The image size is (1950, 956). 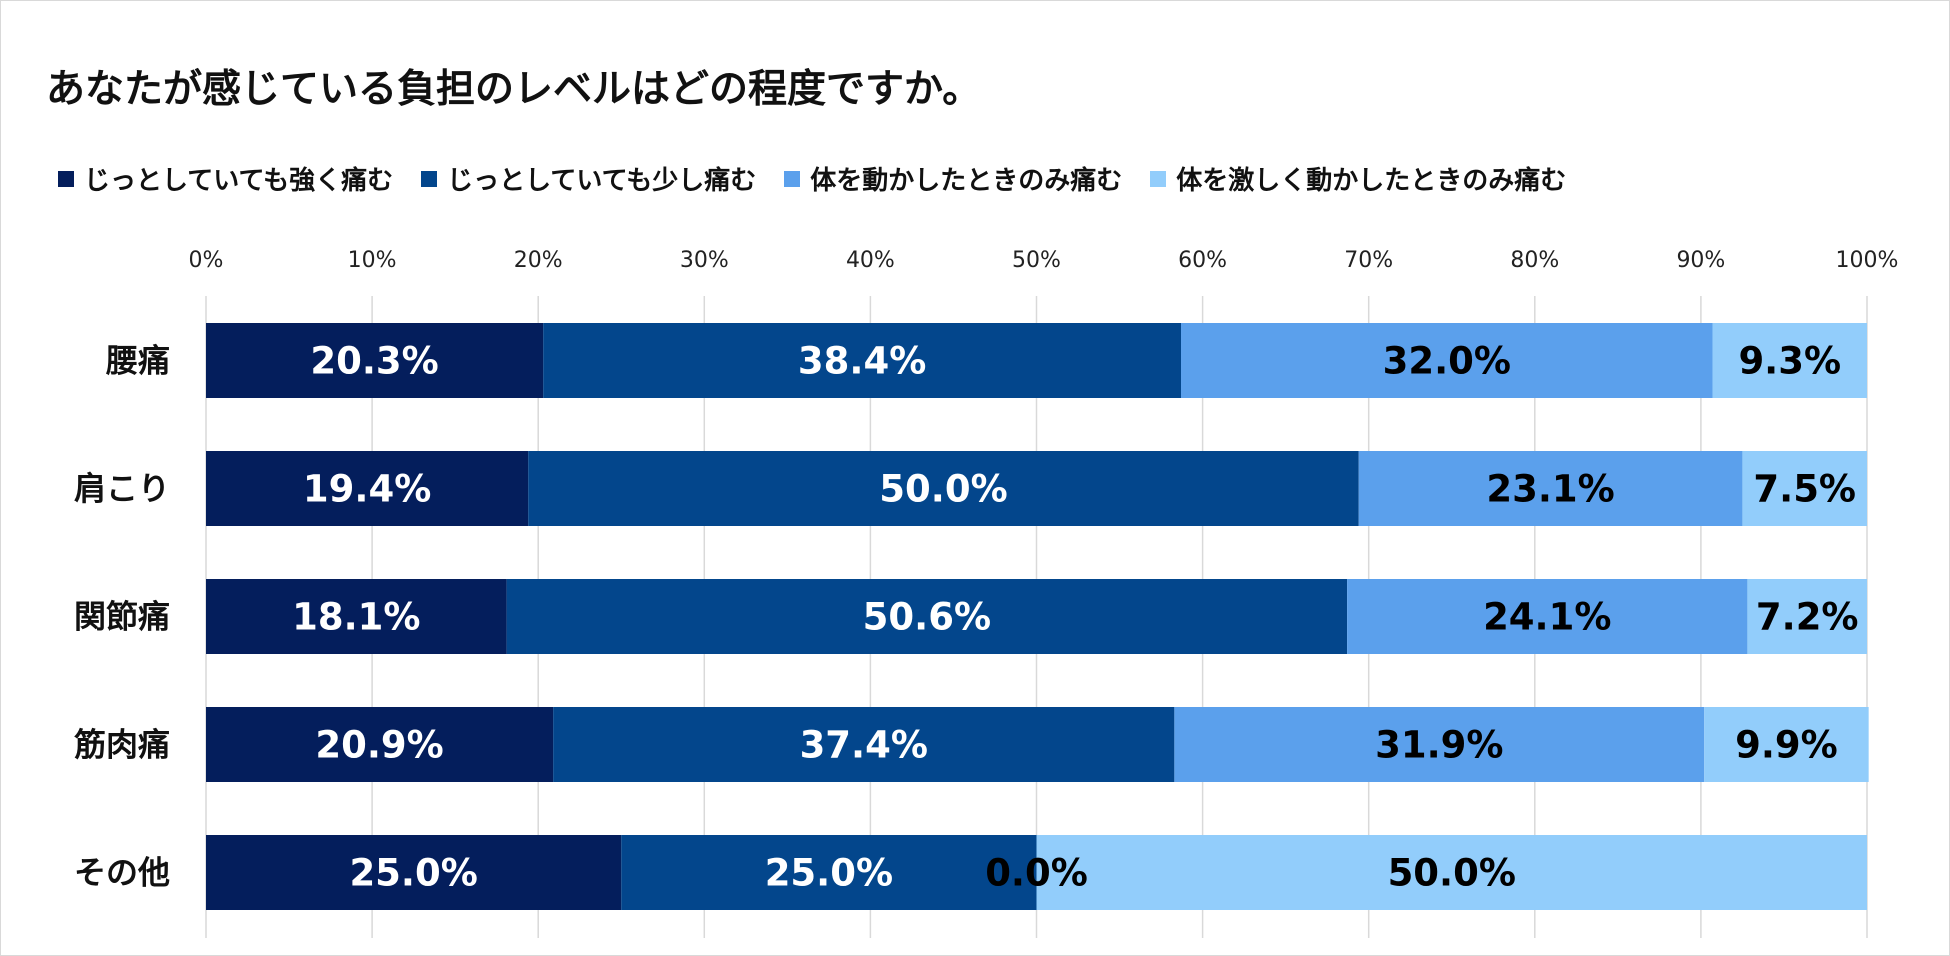 I want to click on legend-item: じっとしていても強く痛む, so click(x=225, y=178).